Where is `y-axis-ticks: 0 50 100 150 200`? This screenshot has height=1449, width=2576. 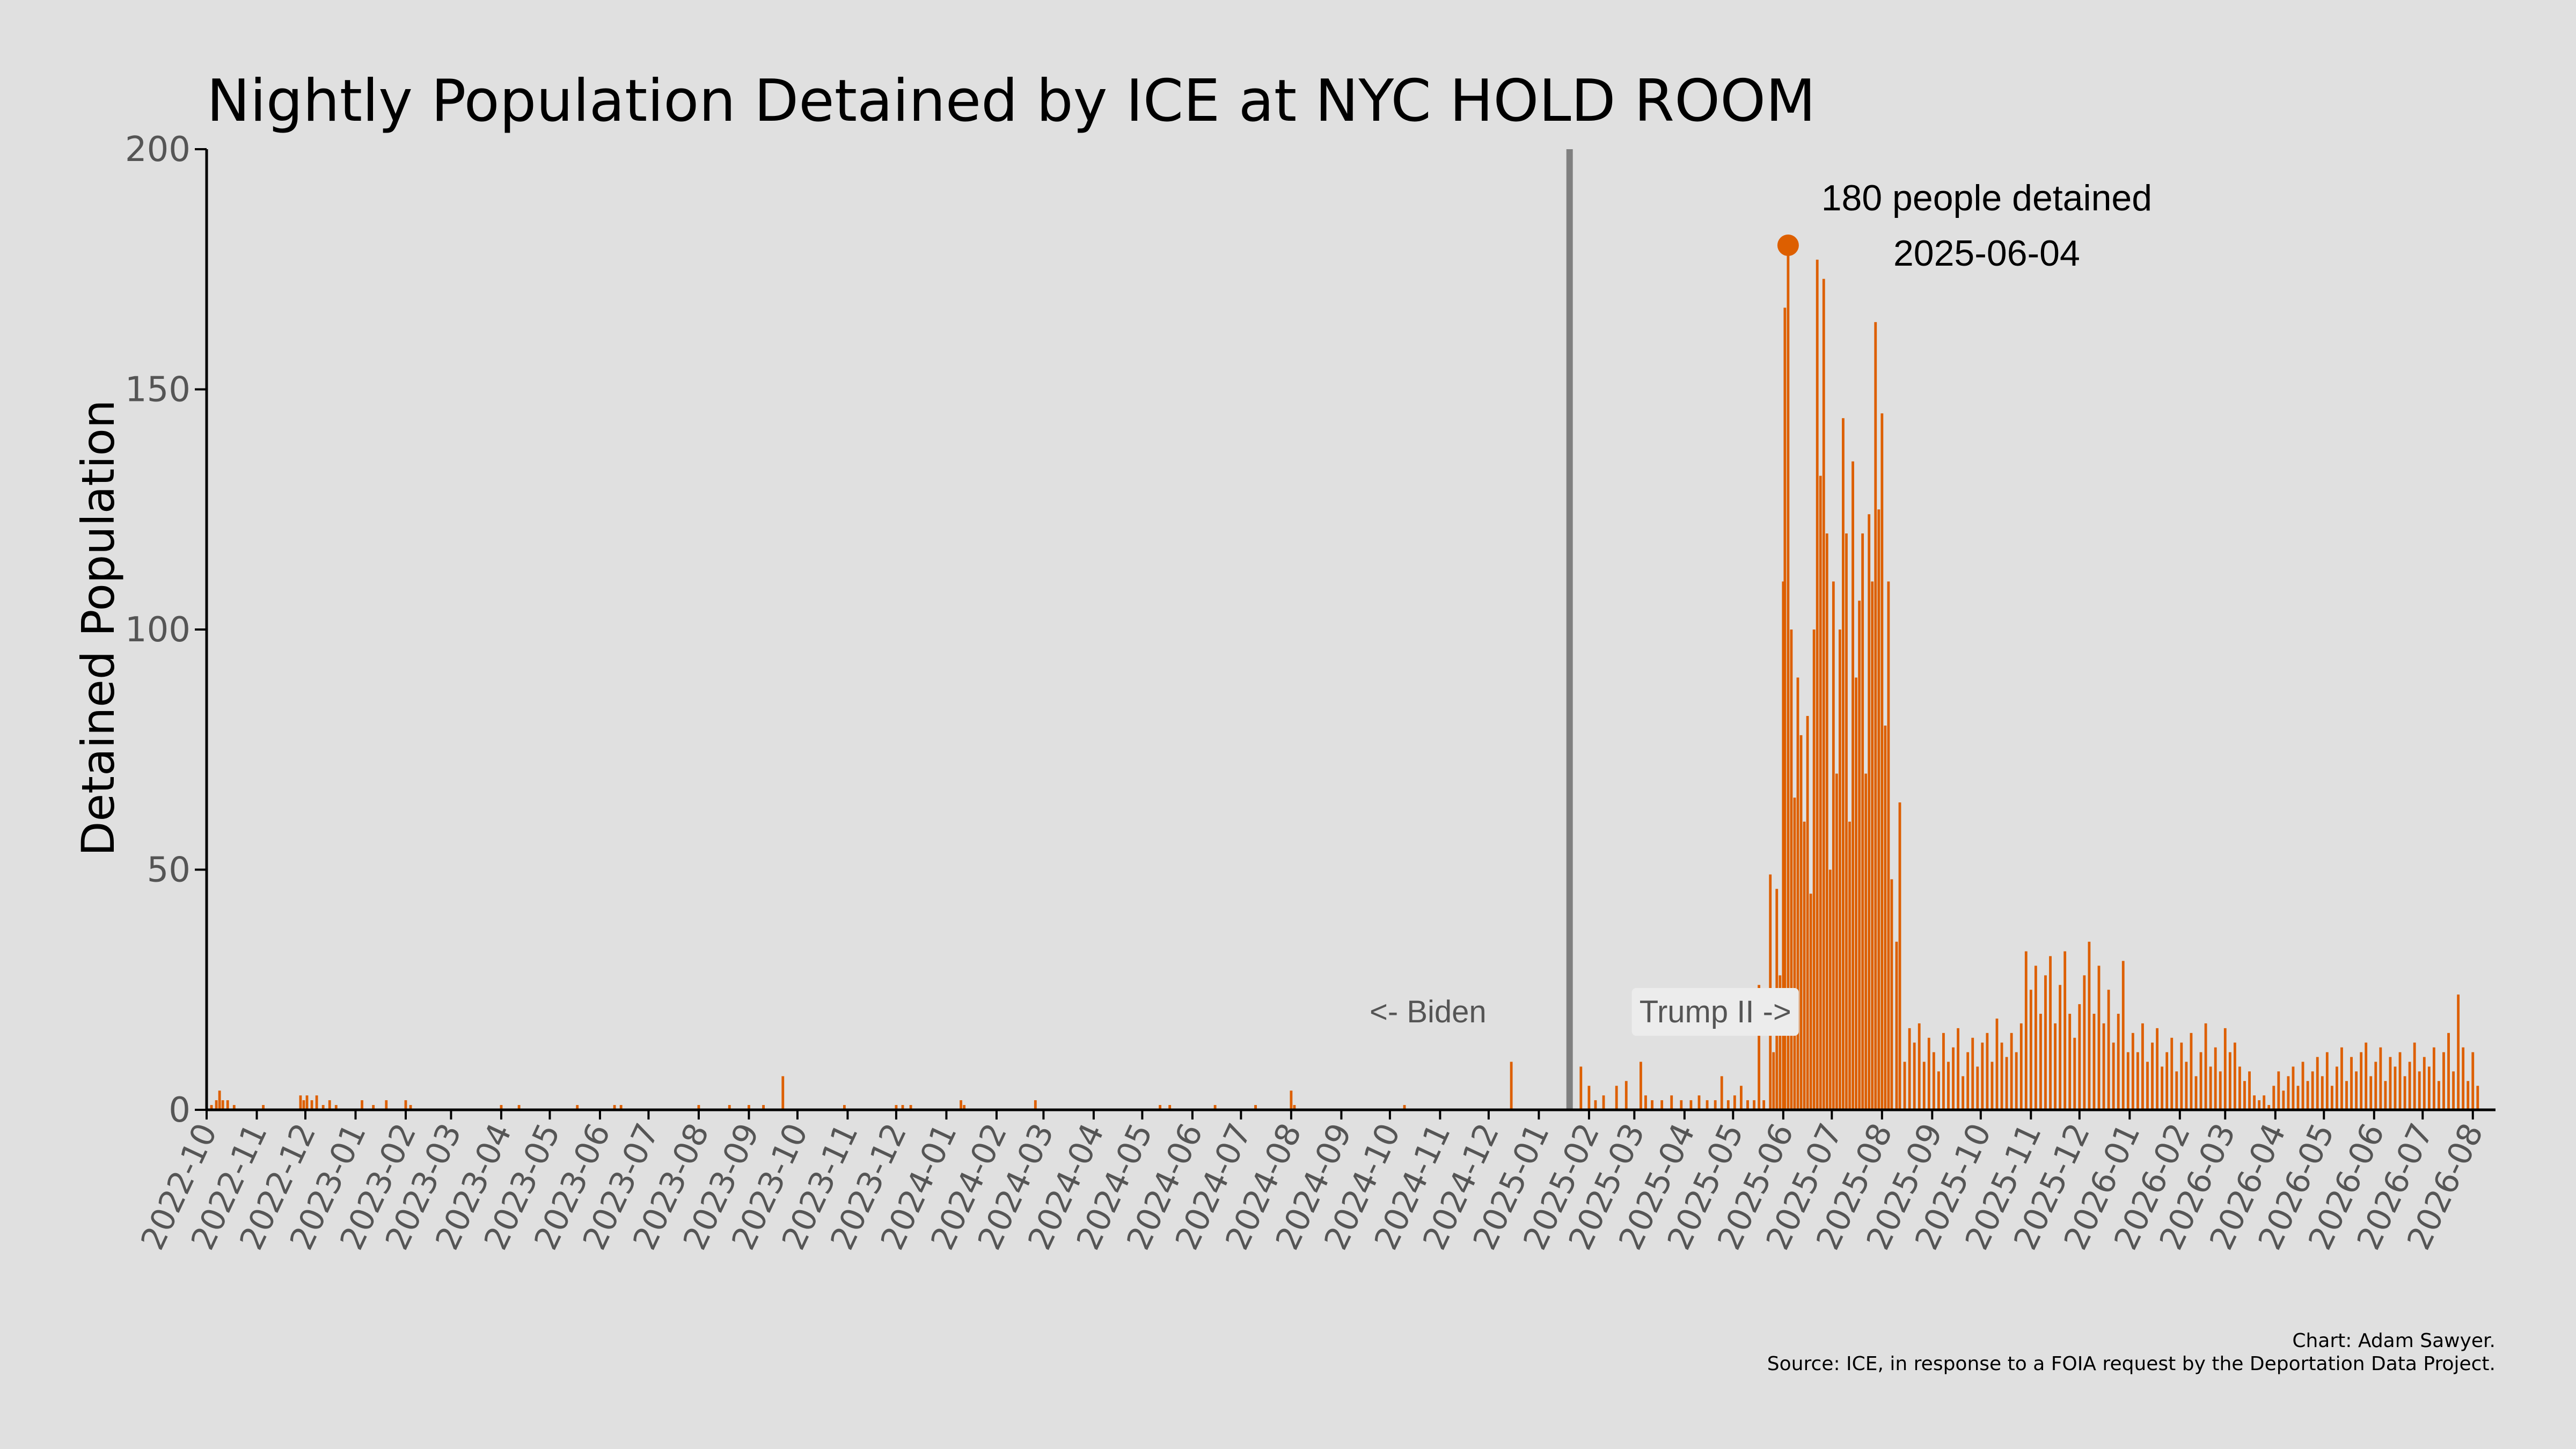
y-axis-ticks: 0 50 100 150 200 is located at coordinates (166, 630).